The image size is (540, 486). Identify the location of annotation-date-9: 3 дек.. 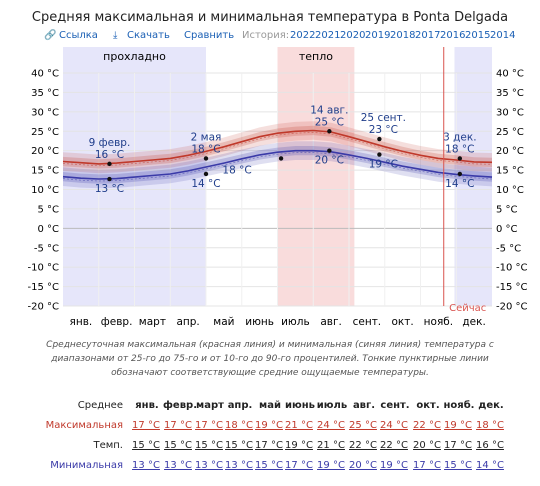
(459, 137).